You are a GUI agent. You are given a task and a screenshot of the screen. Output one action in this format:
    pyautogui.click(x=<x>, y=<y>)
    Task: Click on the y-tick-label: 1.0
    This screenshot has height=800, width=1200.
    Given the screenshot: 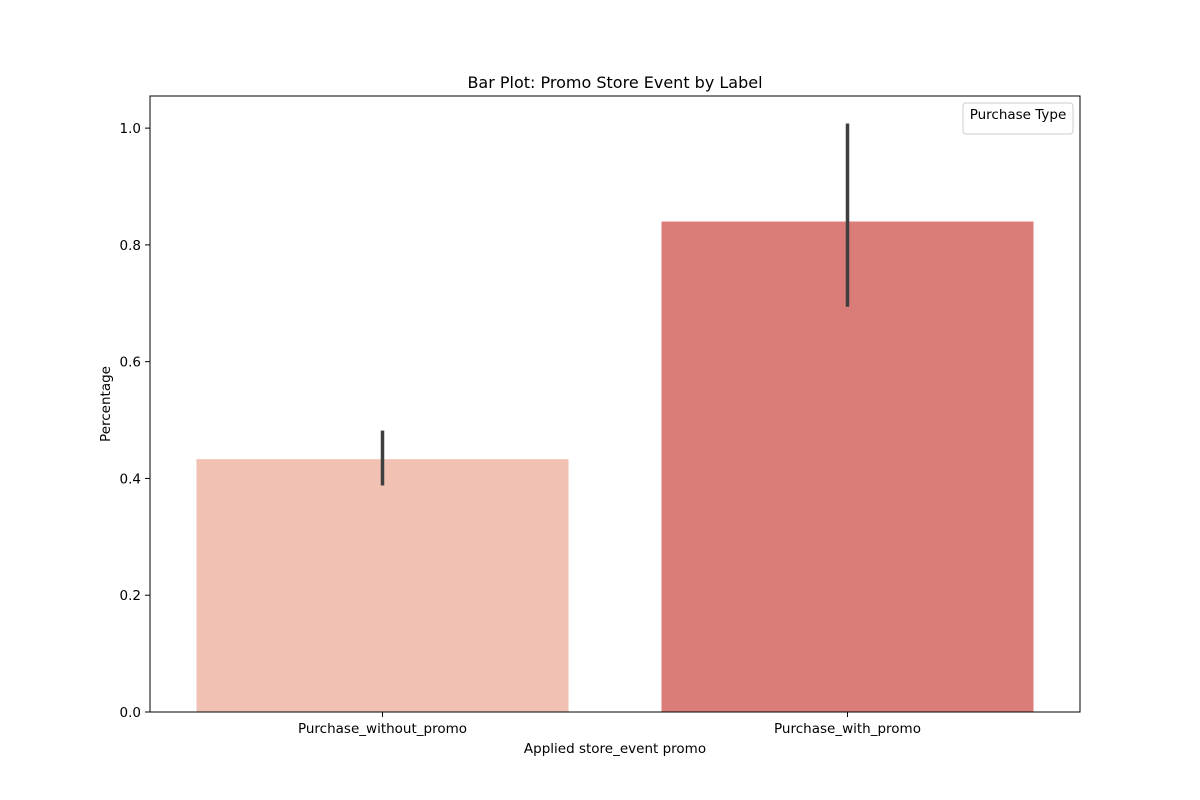 What is the action you would take?
    pyautogui.click(x=130, y=129)
    